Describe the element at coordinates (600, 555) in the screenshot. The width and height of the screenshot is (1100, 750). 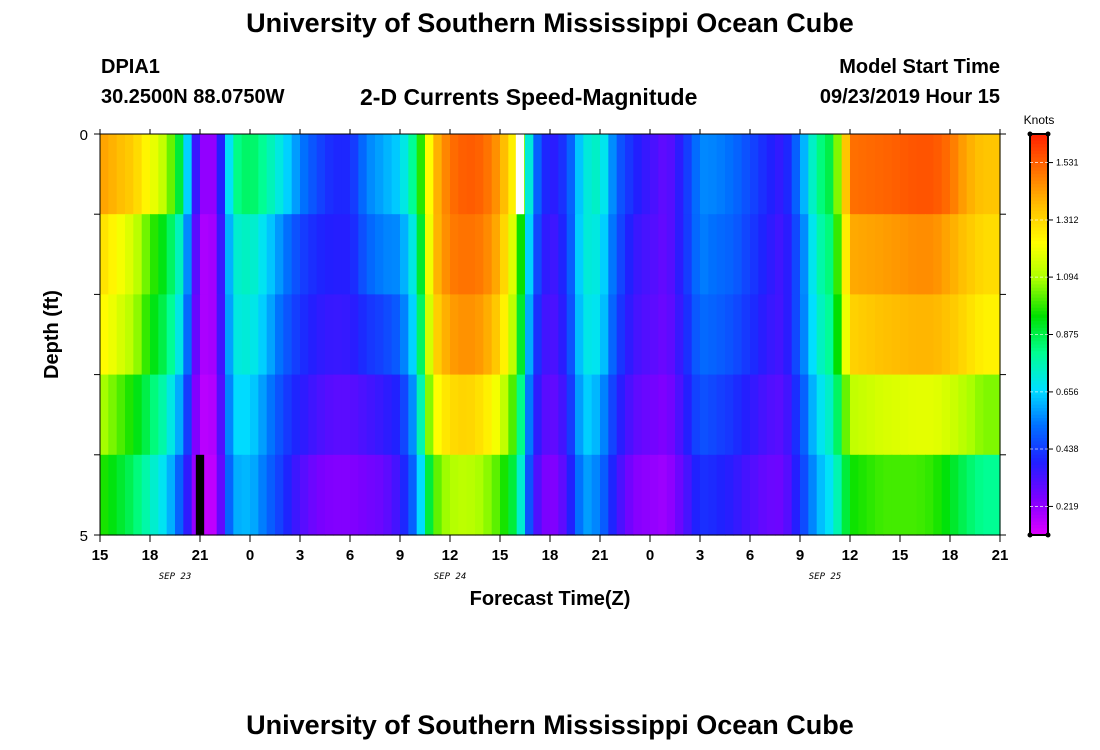
I see `x-tick-label: 21` at that location.